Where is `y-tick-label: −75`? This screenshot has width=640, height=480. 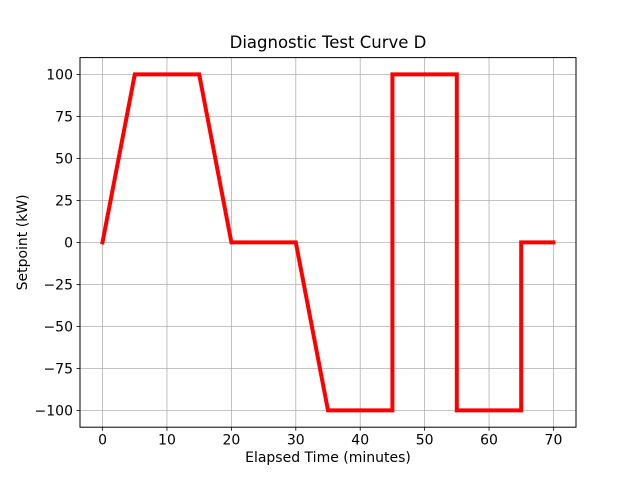
y-tick-label: −75 is located at coordinates (58, 369).